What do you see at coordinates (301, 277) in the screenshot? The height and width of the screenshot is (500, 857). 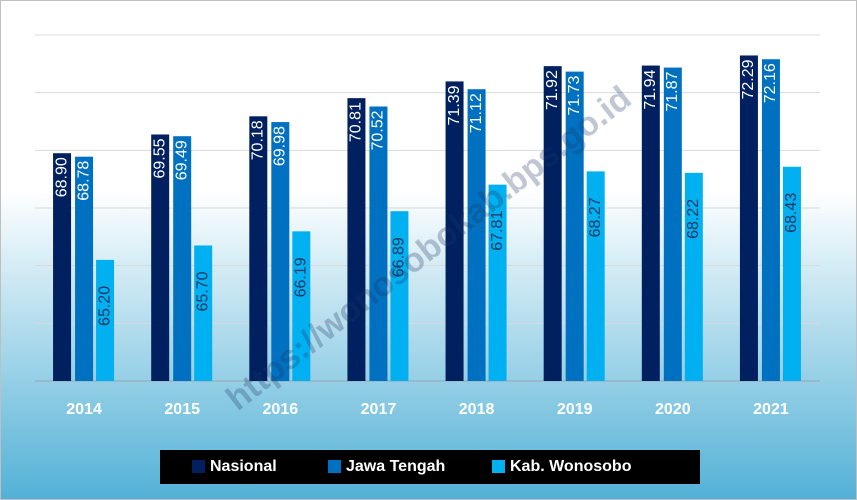 I see `data-label: 66.19` at bounding box center [301, 277].